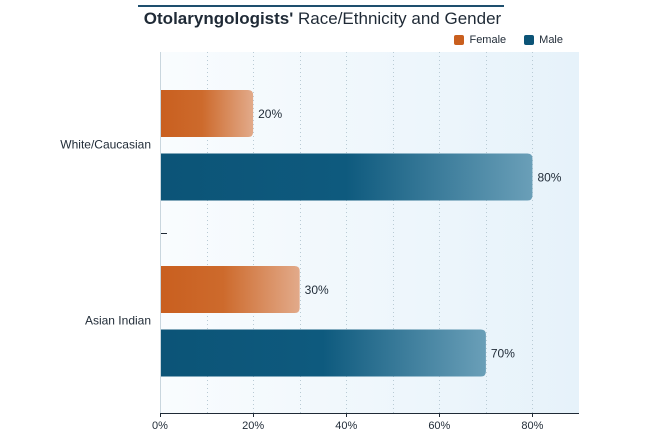 This screenshot has height=439, width=645. I want to click on x-tick-label: 20%, so click(253, 426).